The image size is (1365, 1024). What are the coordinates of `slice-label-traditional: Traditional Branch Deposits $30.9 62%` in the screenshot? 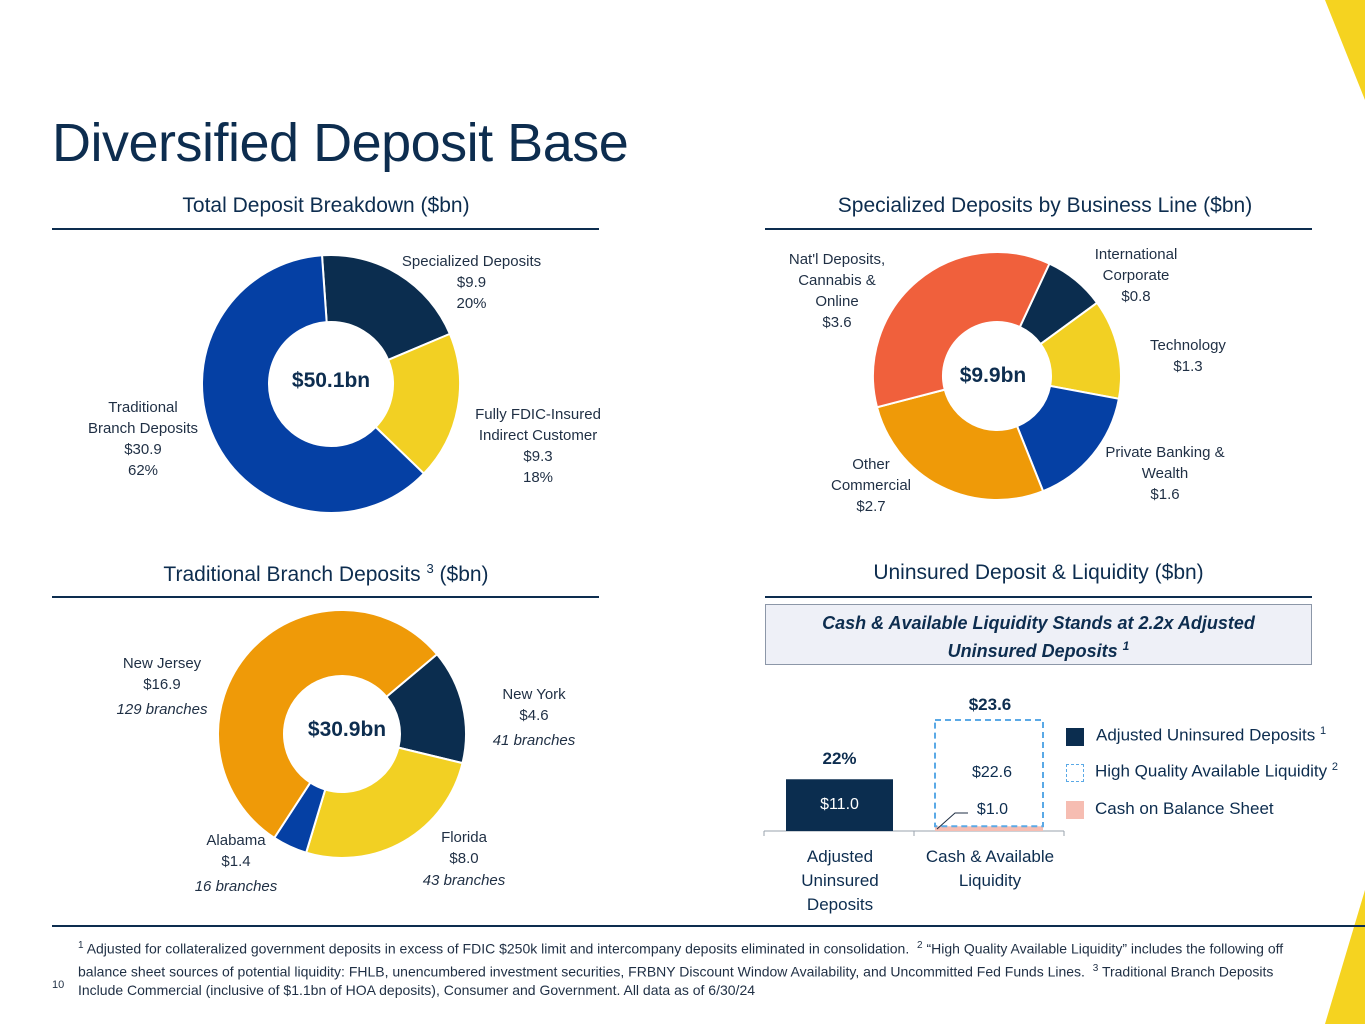 It's located at (143, 439).